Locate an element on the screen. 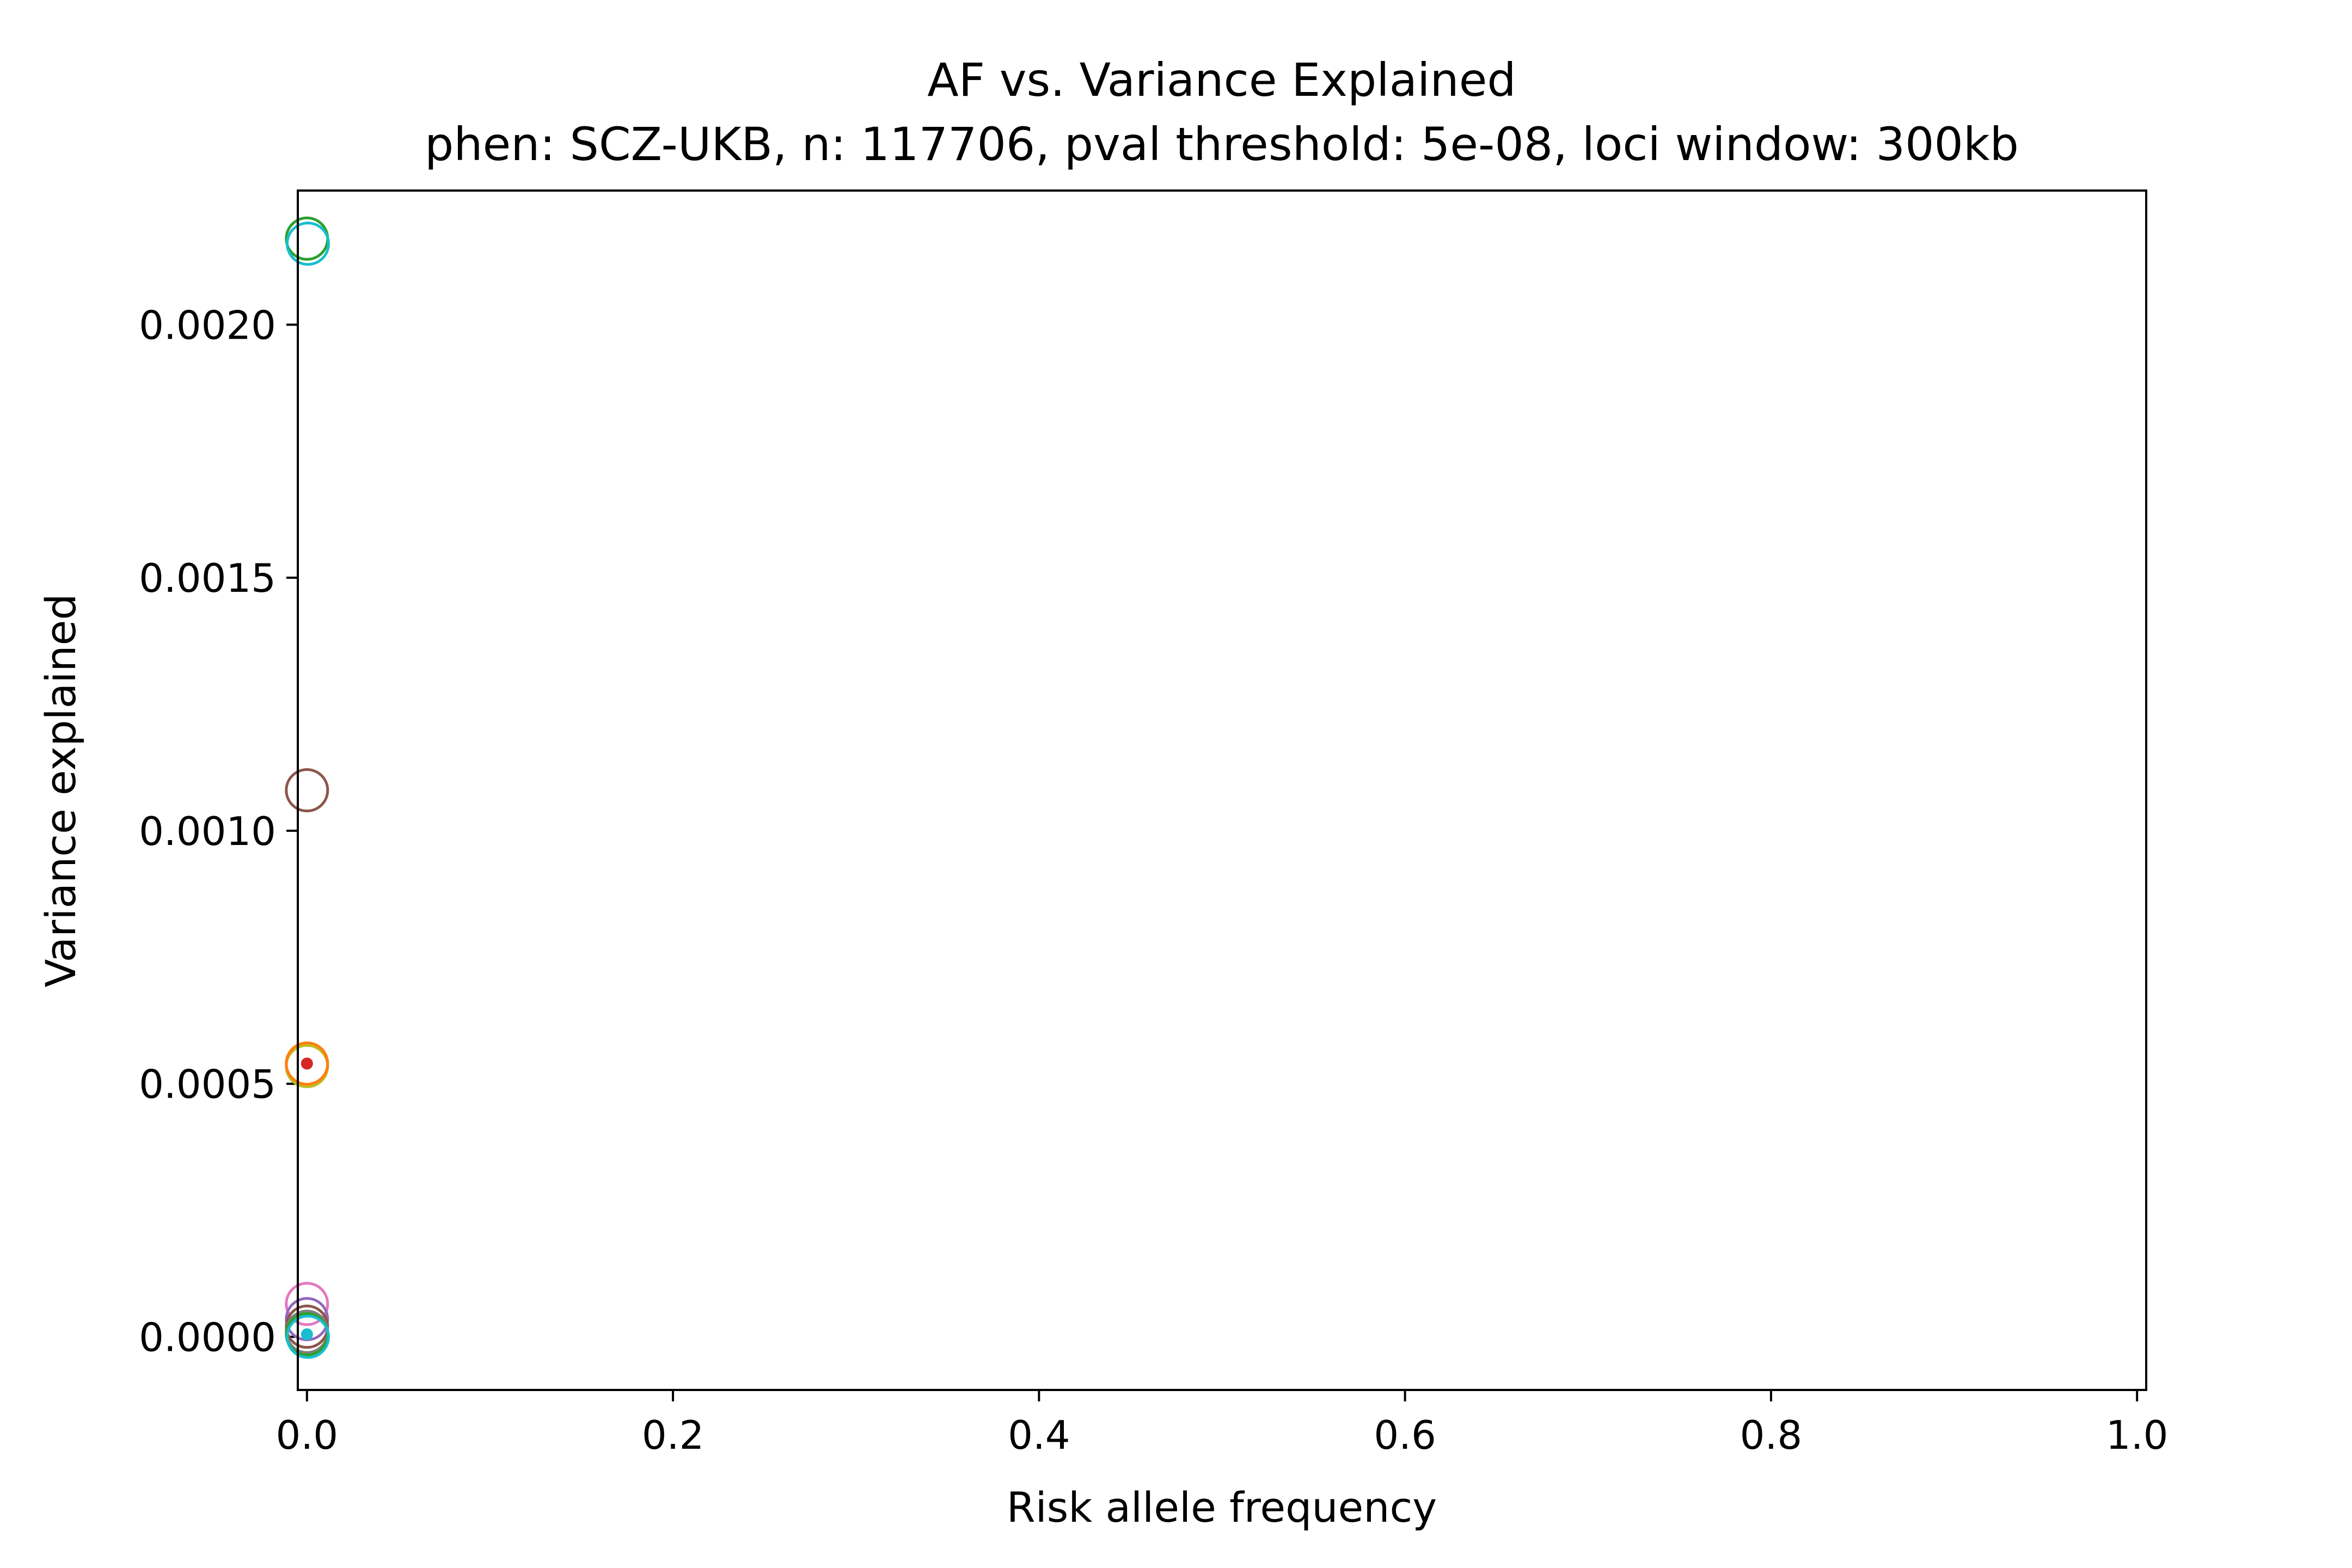 The width and height of the screenshot is (2352, 1568). x-tick-label: 0.0 is located at coordinates (307, 1435).